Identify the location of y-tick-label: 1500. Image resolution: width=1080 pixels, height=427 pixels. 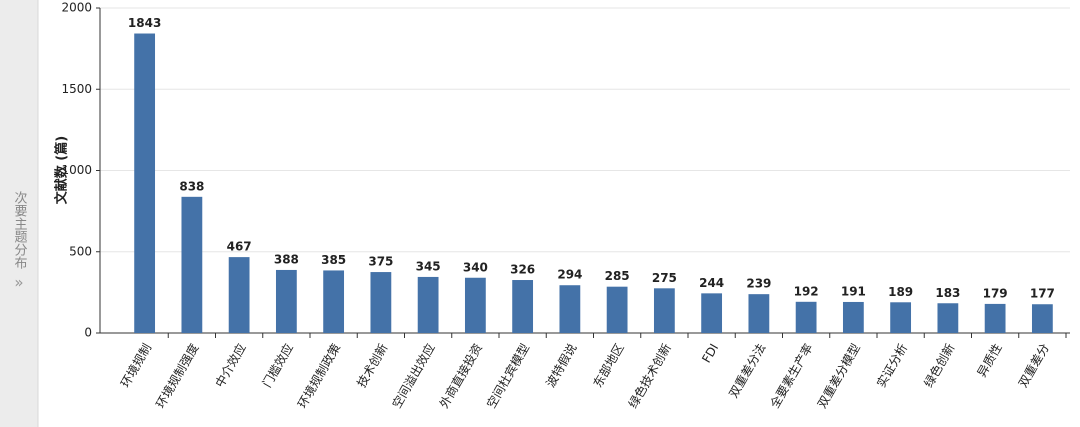
(76, 89).